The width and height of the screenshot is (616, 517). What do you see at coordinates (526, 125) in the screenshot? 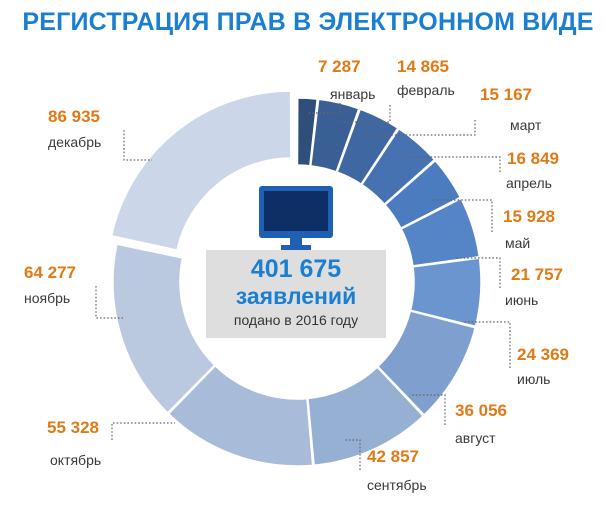
I see `slice-month-label: март` at bounding box center [526, 125].